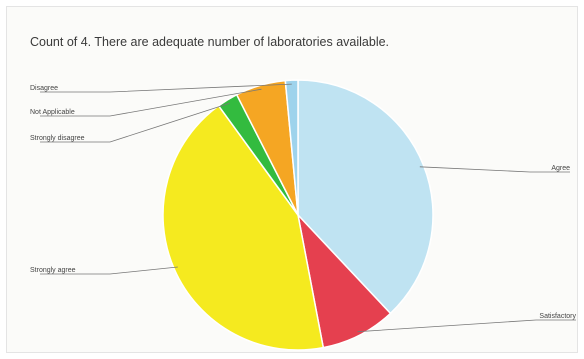 This screenshot has height=359, width=584. I want to click on slice-label: Strongly agree, so click(53, 270).